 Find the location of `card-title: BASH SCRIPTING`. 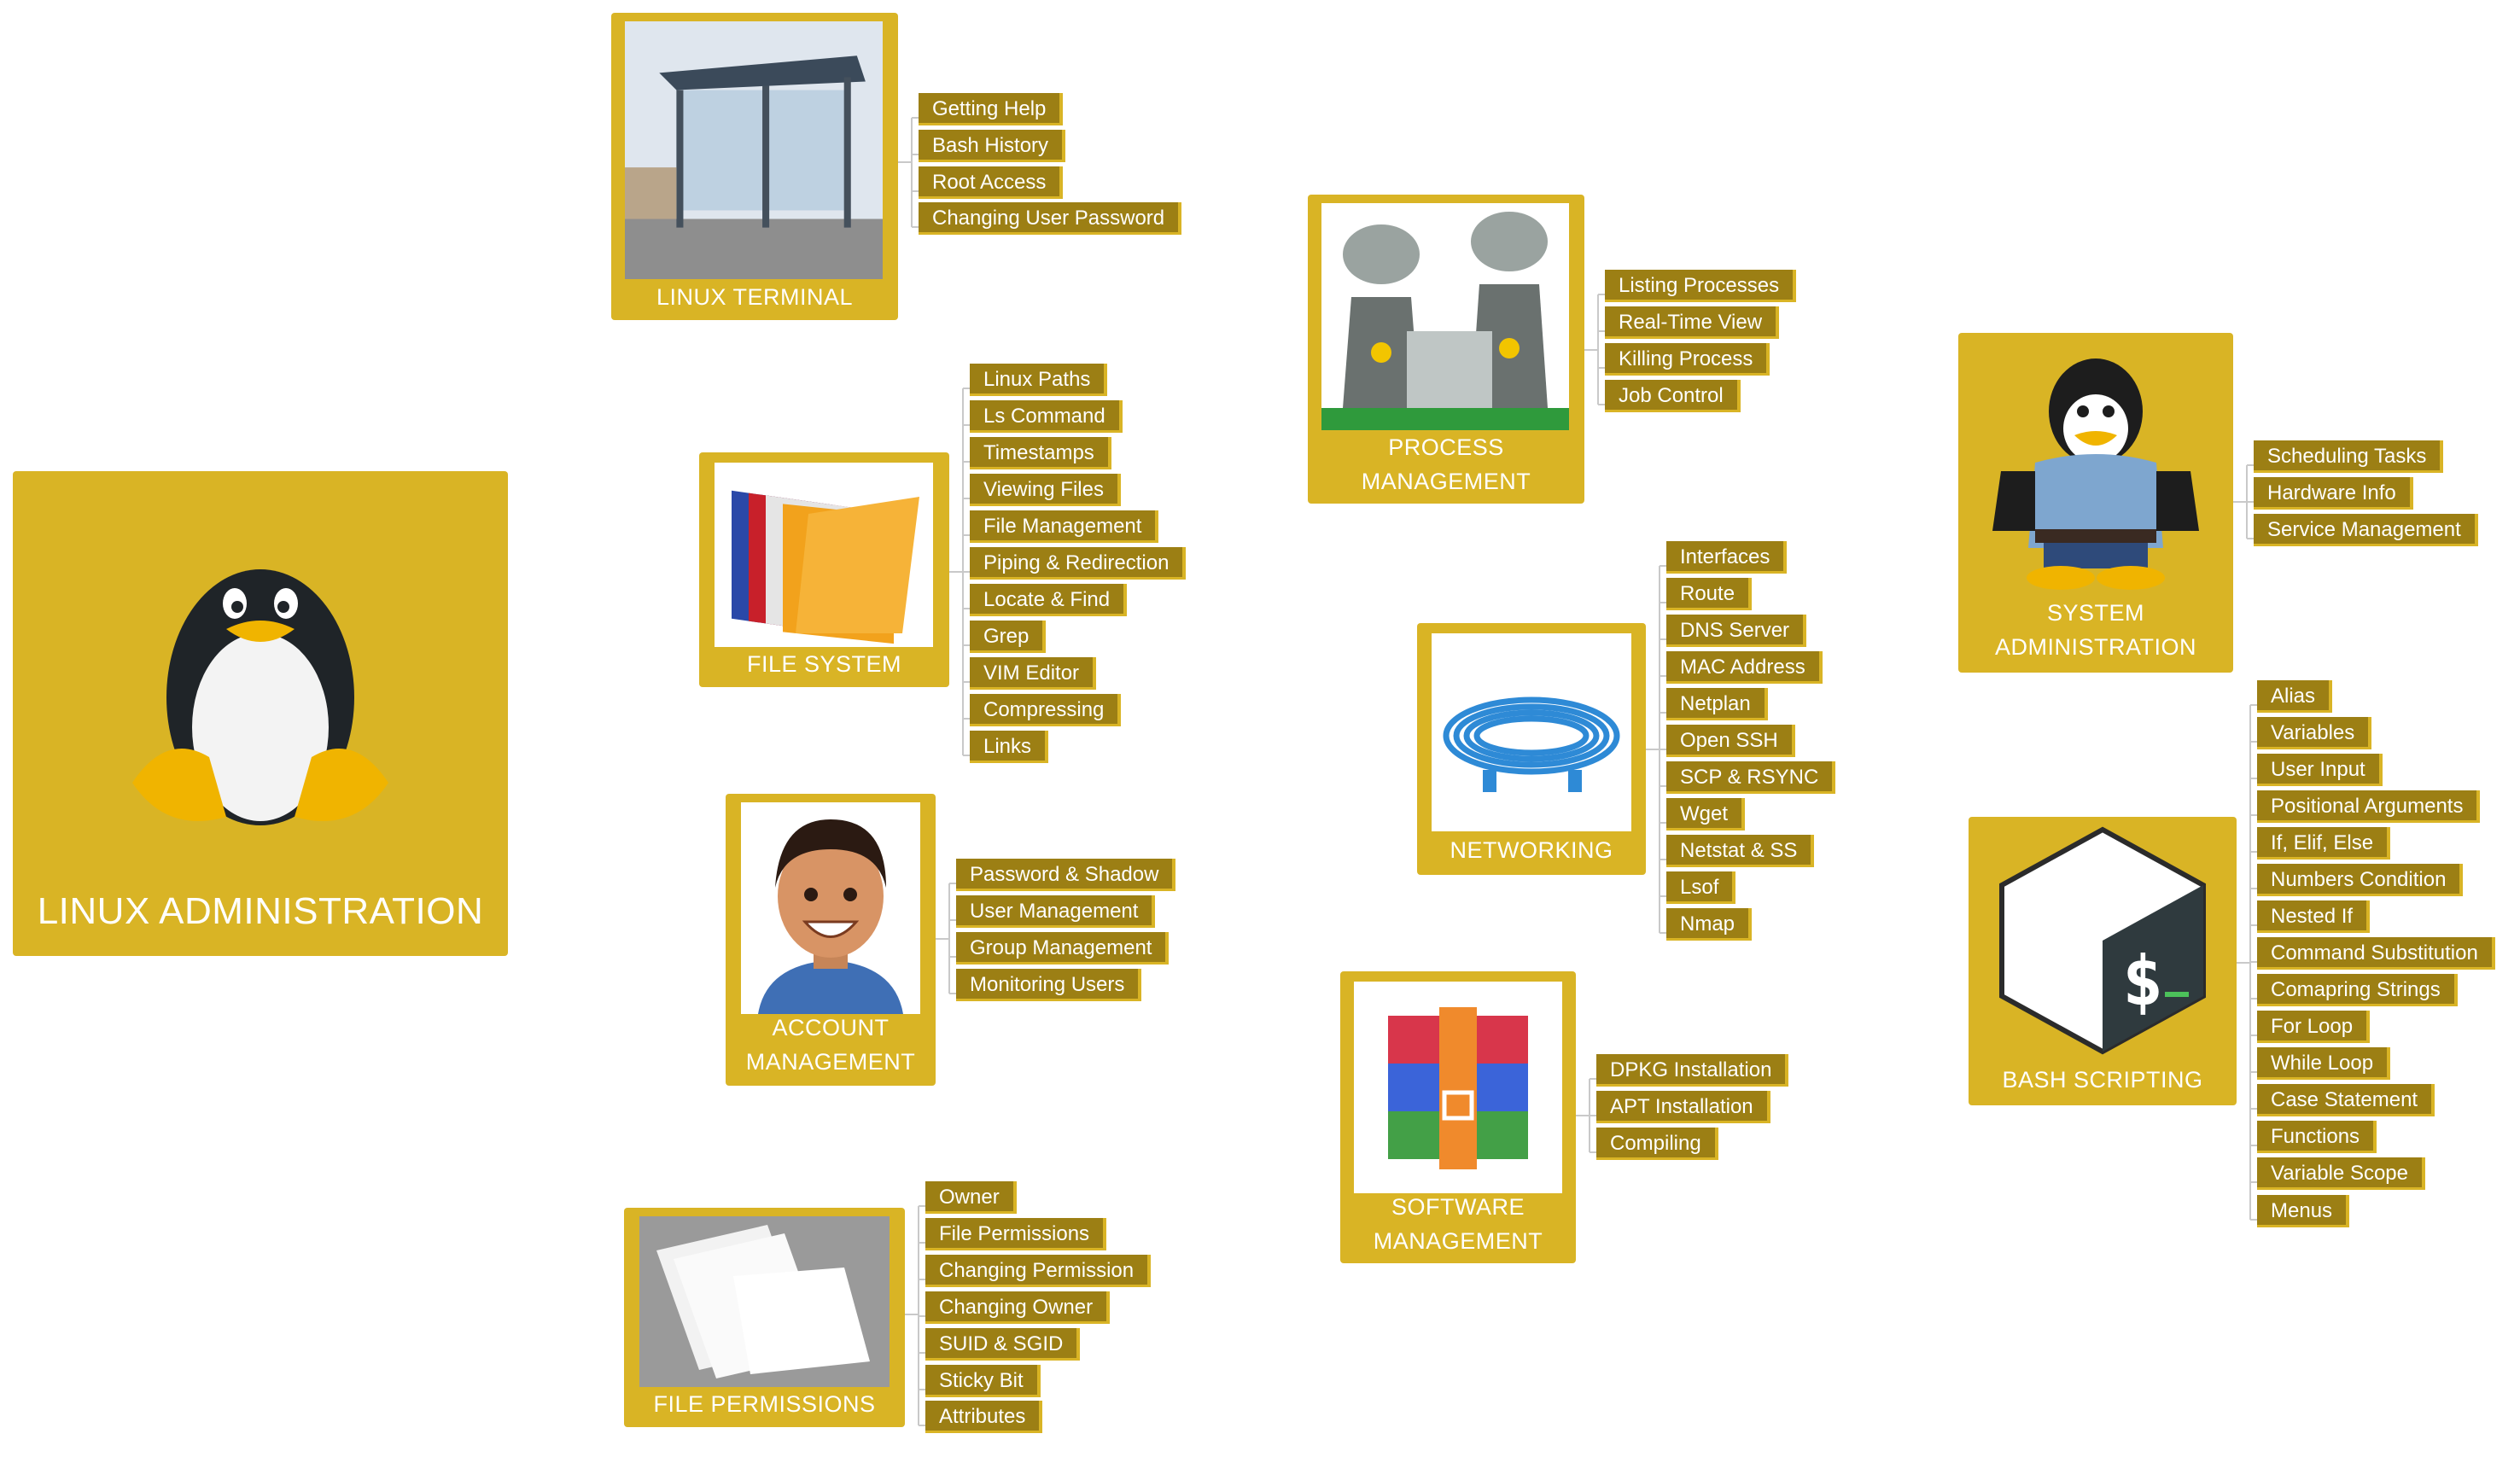

card-title: BASH SCRIPTING is located at coordinates (2102, 1080).